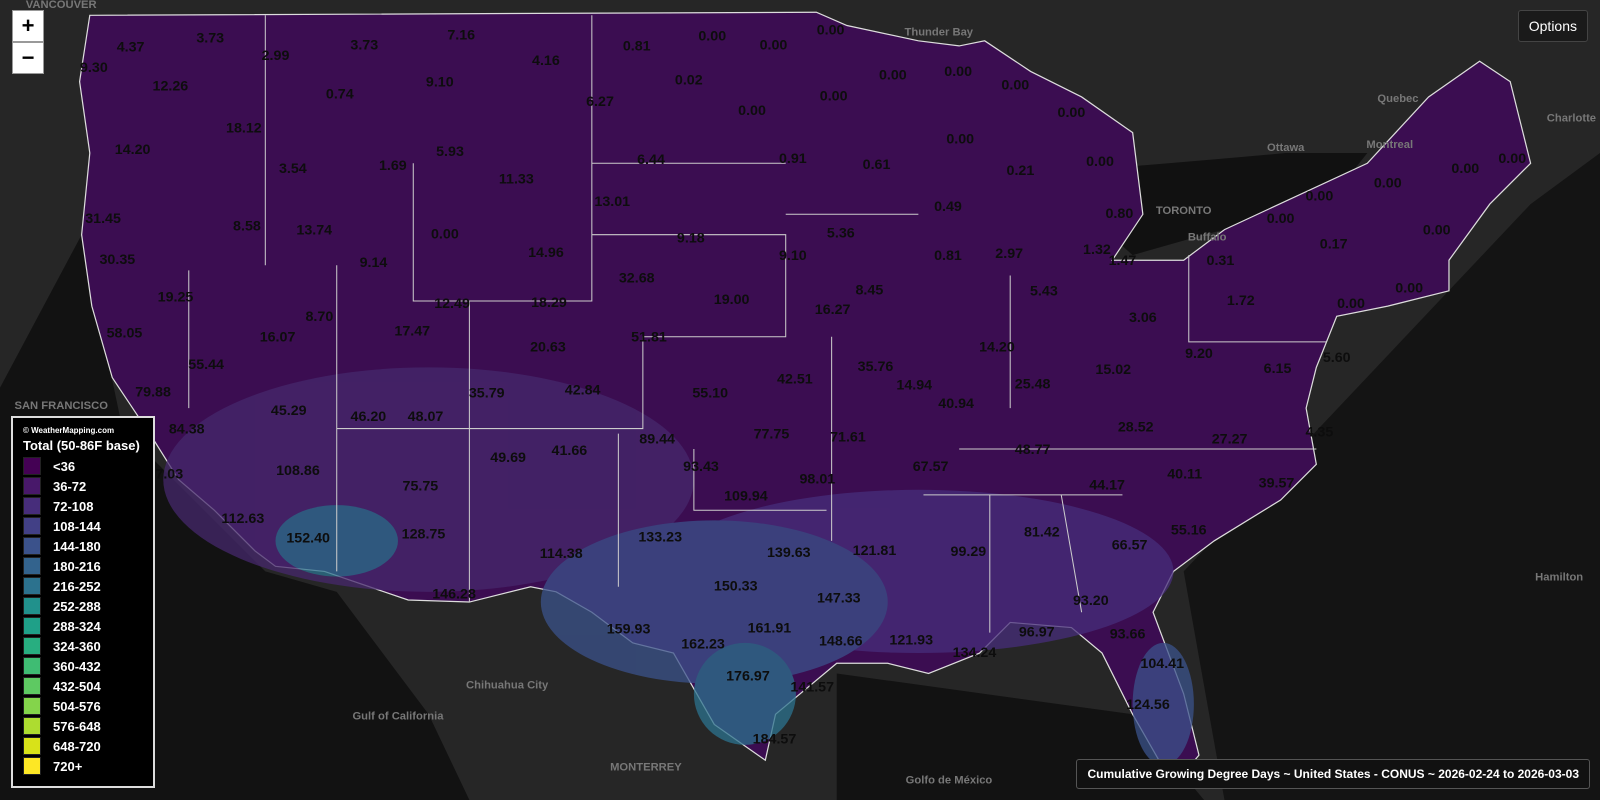  I want to click on reading: 18.12, so click(244, 128).